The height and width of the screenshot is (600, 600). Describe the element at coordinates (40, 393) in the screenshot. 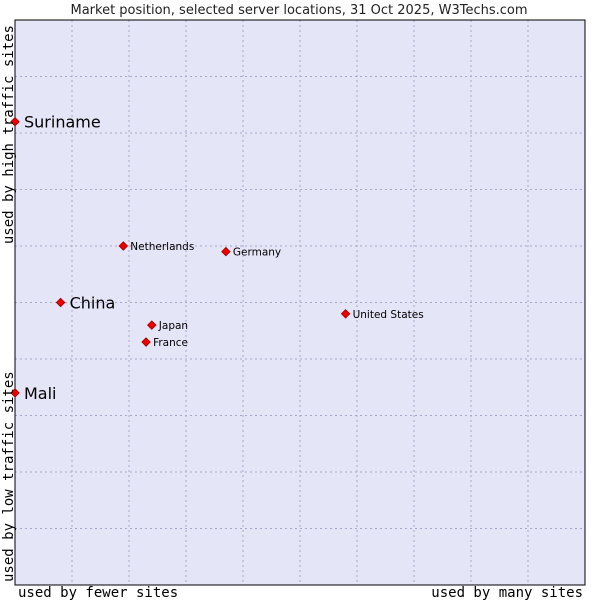

I see `data-label-mali: Mali` at that location.